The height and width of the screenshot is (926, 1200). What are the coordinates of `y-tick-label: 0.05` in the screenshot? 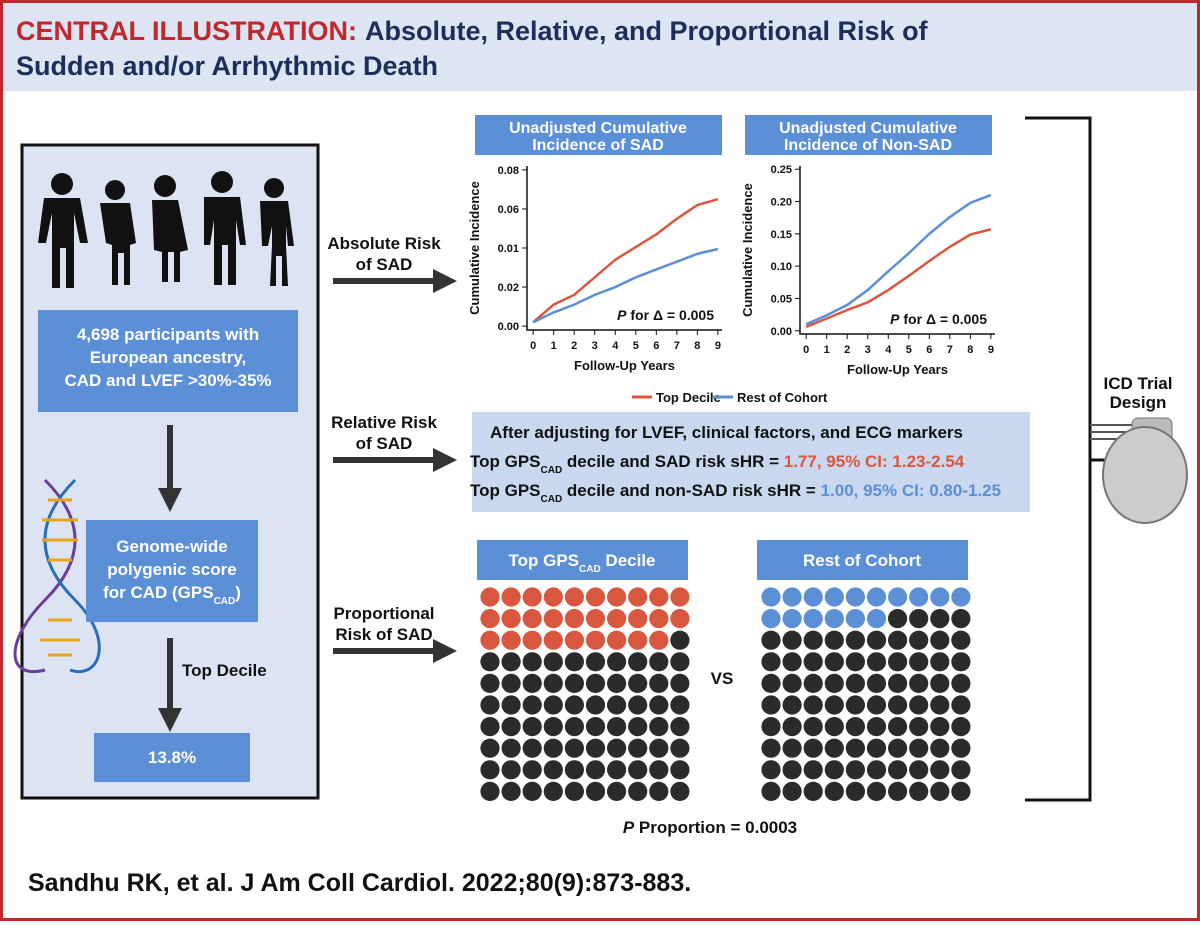 It's located at (781, 299).